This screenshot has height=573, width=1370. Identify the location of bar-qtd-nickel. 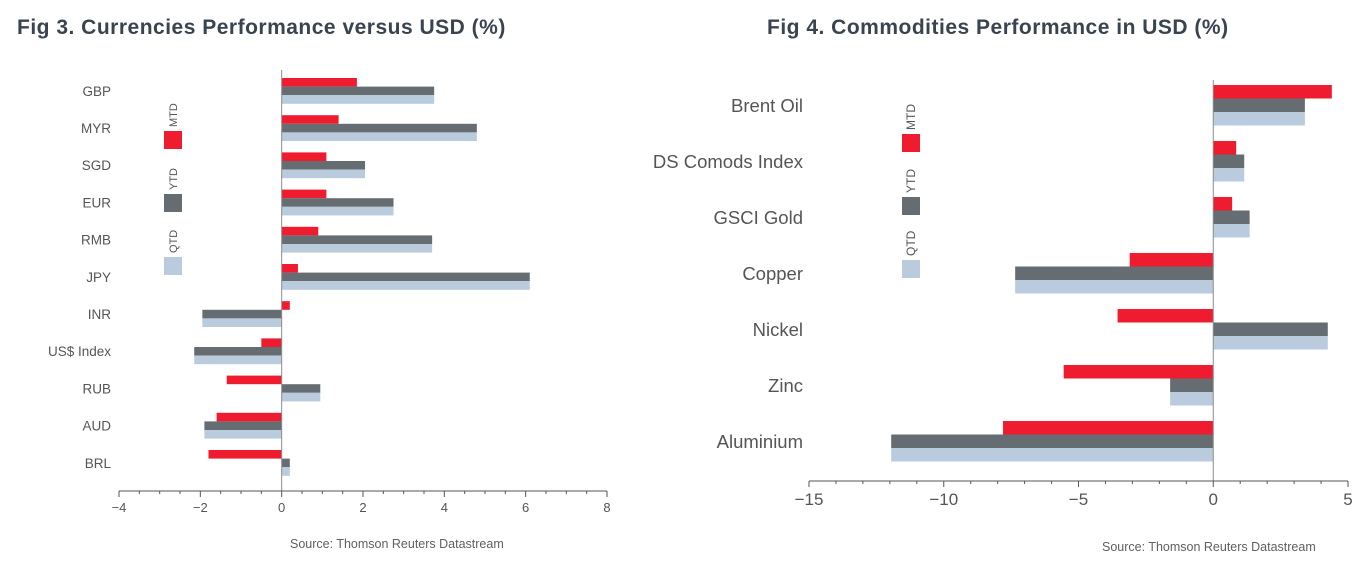
(1270, 343).